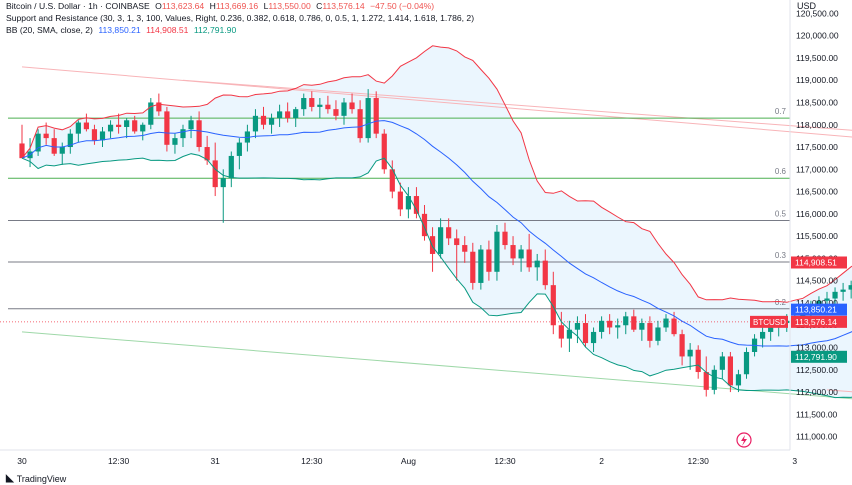  What do you see at coordinates (817, 348) in the screenshot?
I see `y-tick-label: 113,000.00` at bounding box center [817, 348].